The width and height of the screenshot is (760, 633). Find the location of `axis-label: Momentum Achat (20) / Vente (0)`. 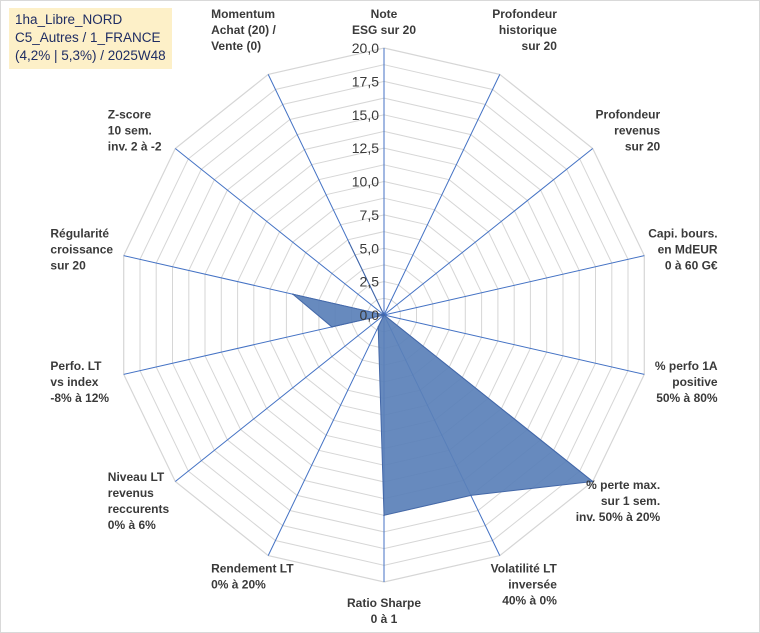

axis-label: Momentum Achat (20) / Vente (0) is located at coordinates (243, 30).